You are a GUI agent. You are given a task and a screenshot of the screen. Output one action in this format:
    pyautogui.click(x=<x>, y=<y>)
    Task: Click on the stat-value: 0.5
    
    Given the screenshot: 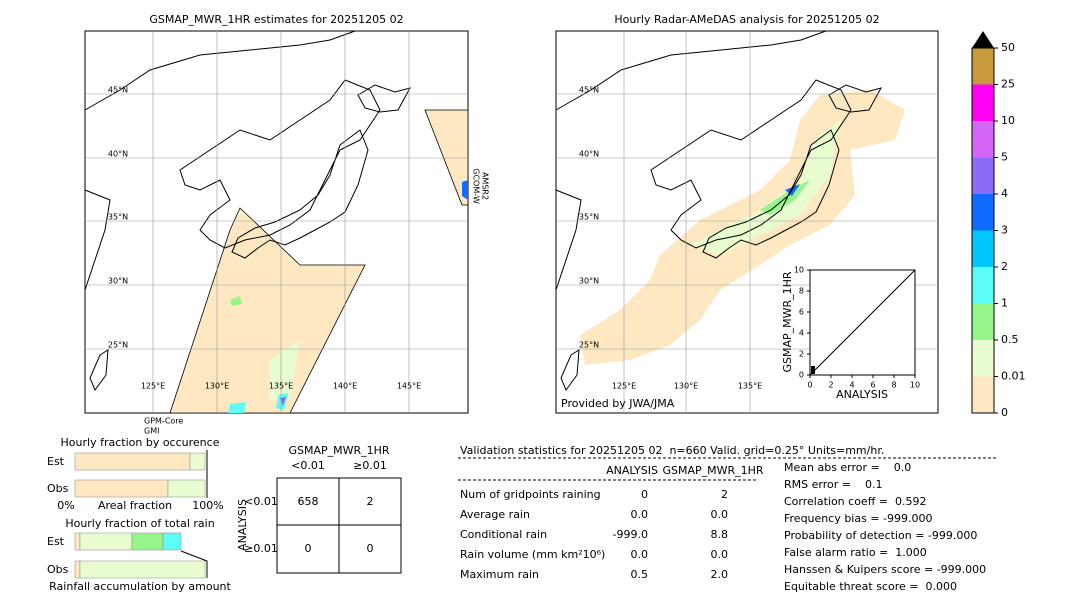 What is the action you would take?
    pyautogui.click(x=640, y=574)
    